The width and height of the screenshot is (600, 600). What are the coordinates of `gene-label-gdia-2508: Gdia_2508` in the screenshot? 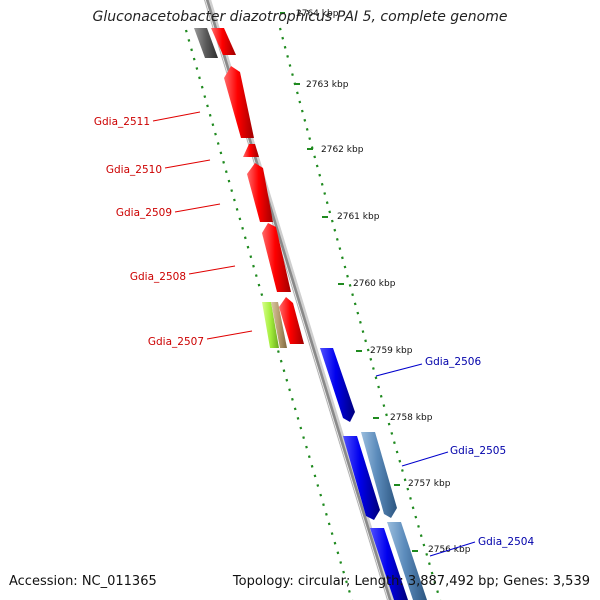 It's located at (183, 274).